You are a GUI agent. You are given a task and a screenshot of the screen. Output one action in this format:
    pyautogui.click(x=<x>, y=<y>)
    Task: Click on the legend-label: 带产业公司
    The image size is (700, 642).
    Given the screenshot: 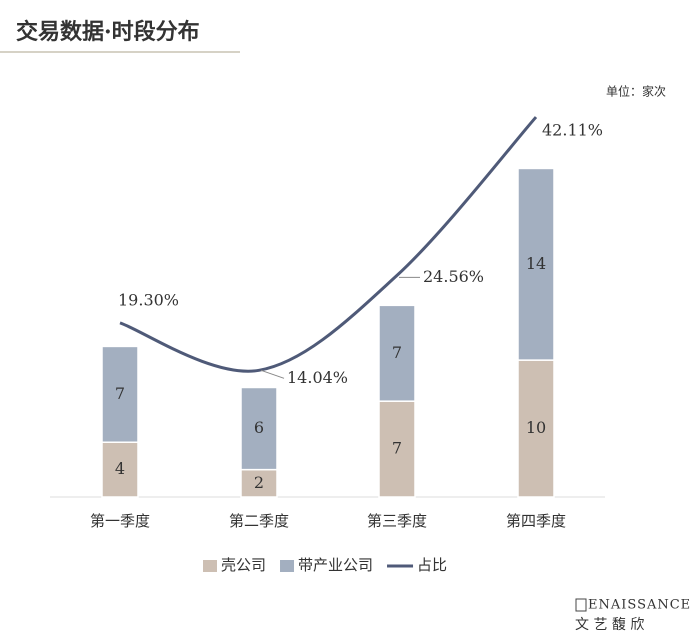 What is the action you would take?
    pyautogui.click(x=335, y=565)
    